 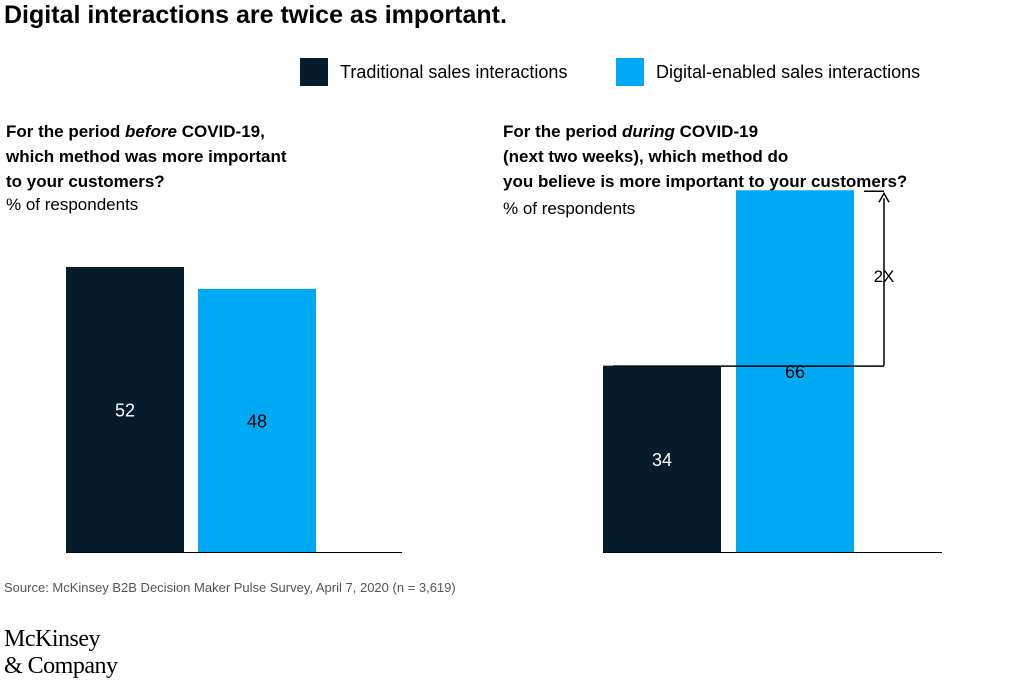 What do you see at coordinates (314, 72) in the screenshot?
I see `legend-swatch-traditional` at bounding box center [314, 72].